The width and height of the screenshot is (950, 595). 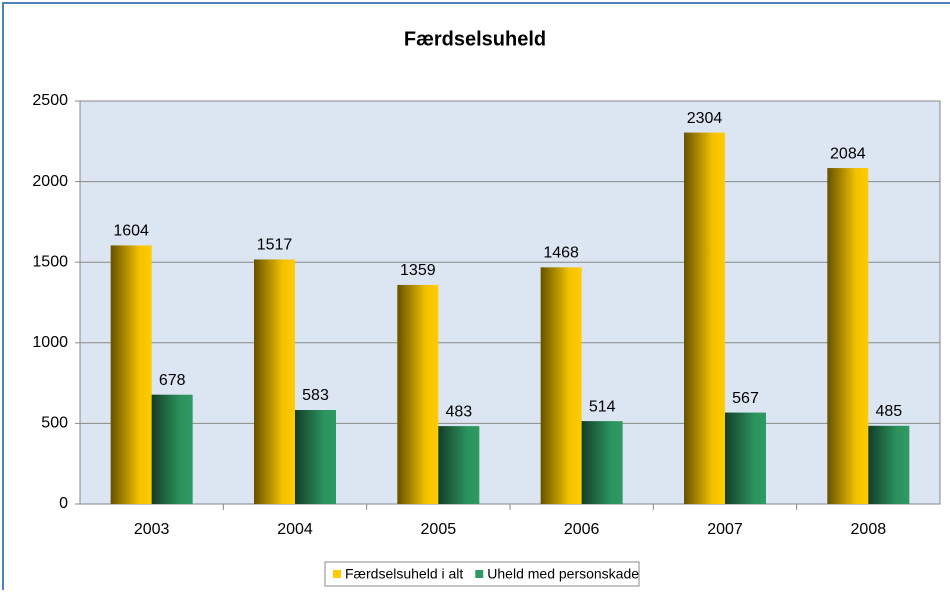 I want to click on data-label: 583, so click(x=315, y=395).